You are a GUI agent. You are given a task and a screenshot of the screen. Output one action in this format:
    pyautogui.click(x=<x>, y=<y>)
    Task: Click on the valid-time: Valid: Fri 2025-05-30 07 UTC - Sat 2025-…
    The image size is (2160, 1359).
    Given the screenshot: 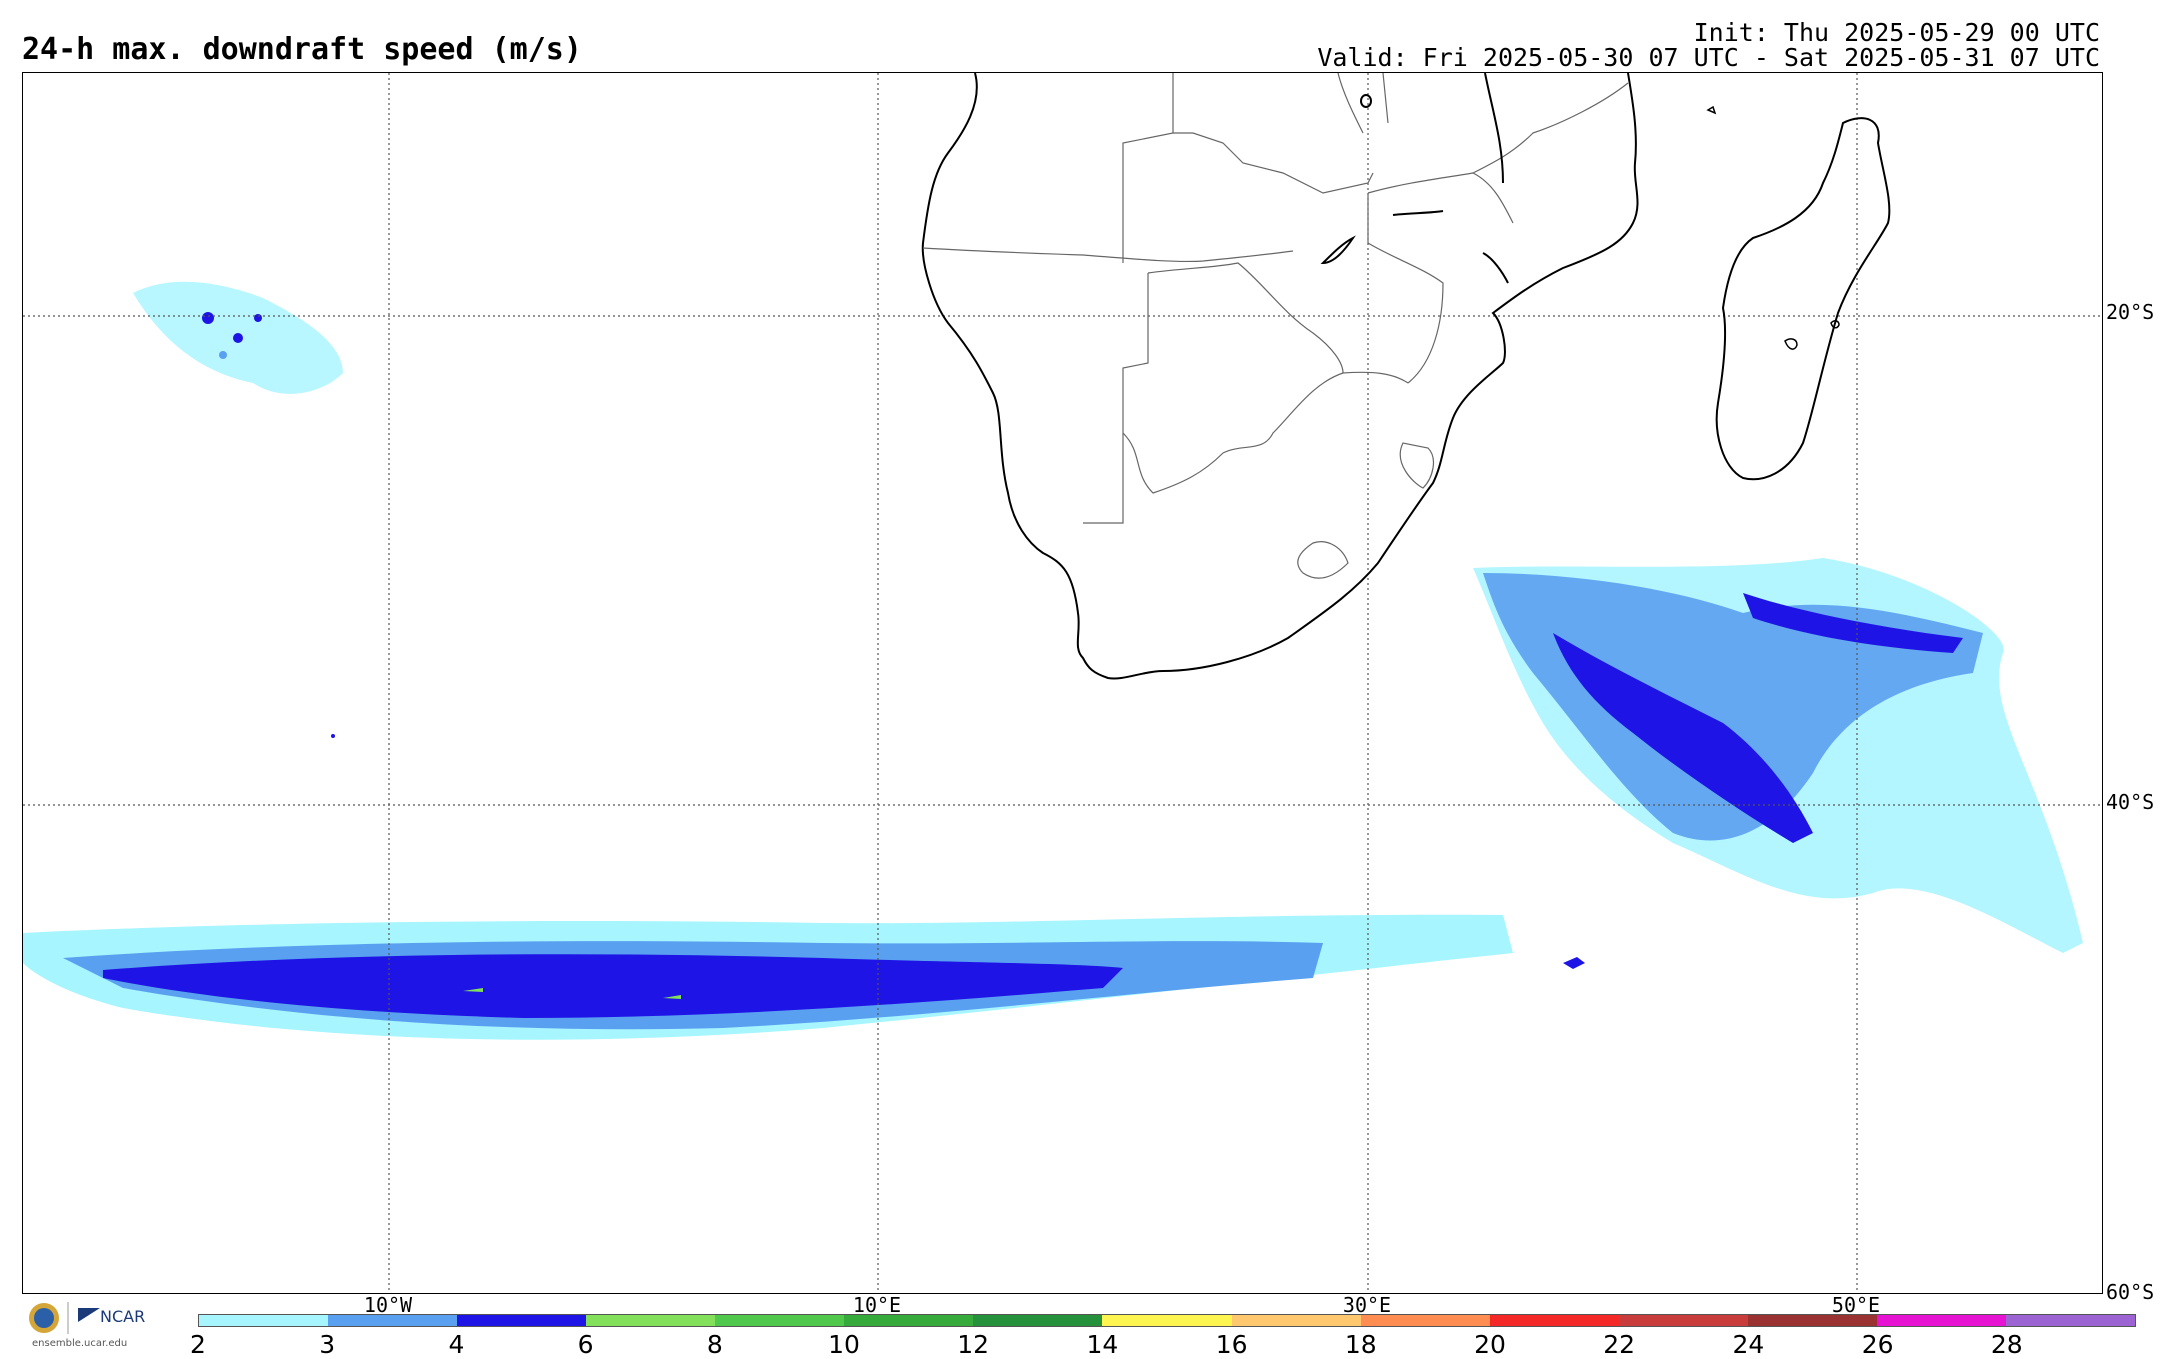 What is the action you would take?
    pyautogui.click(x=1708, y=57)
    